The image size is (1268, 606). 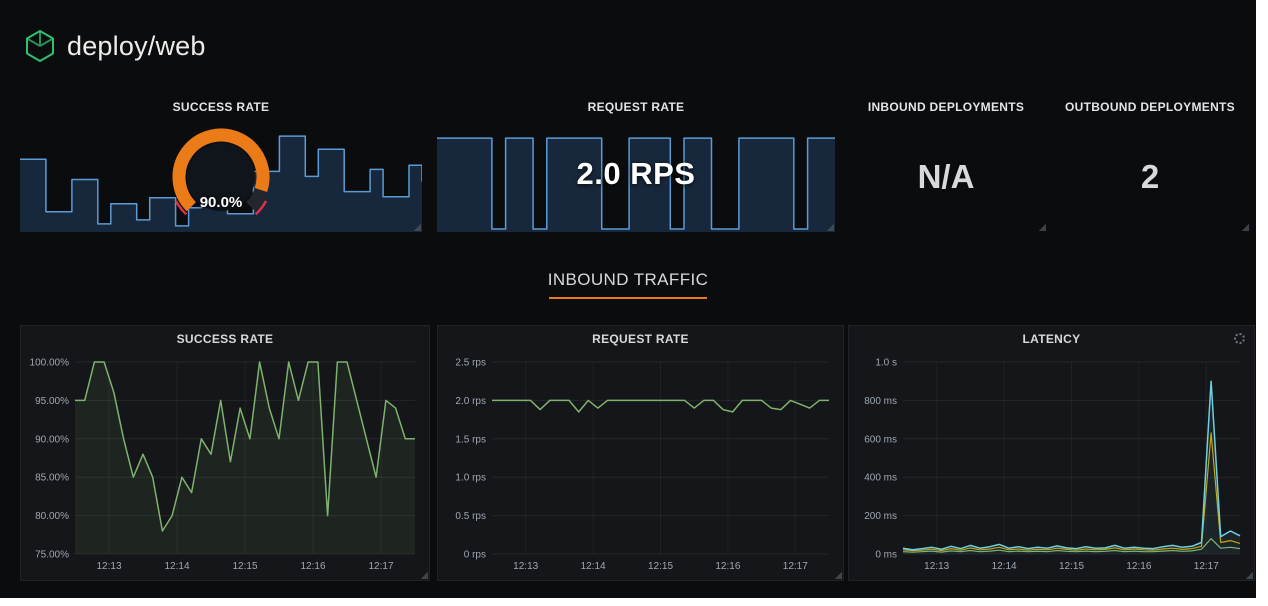 What do you see at coordinates (52, 478) in the screenshot?
I see `svg-text: 85.00%` at bounding box center [52, 478].